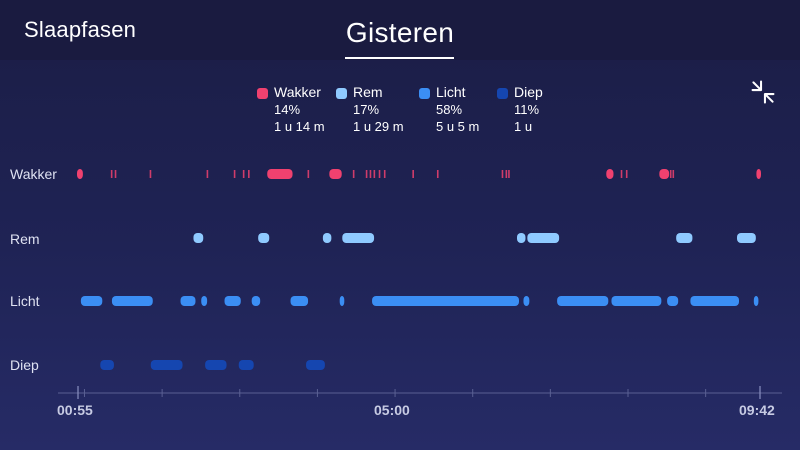 This screenshot has width=800, height=450. I want to click on title-underline, so click(399, 58).